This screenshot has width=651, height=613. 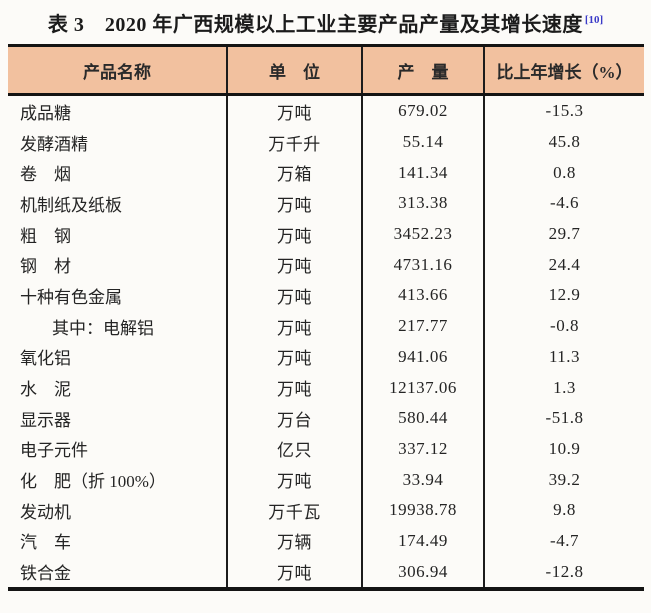 What do you see at coordinates (422, 203) in the screenshot?
I see `cell-output: 313.38` at bounding box center [422, 203].